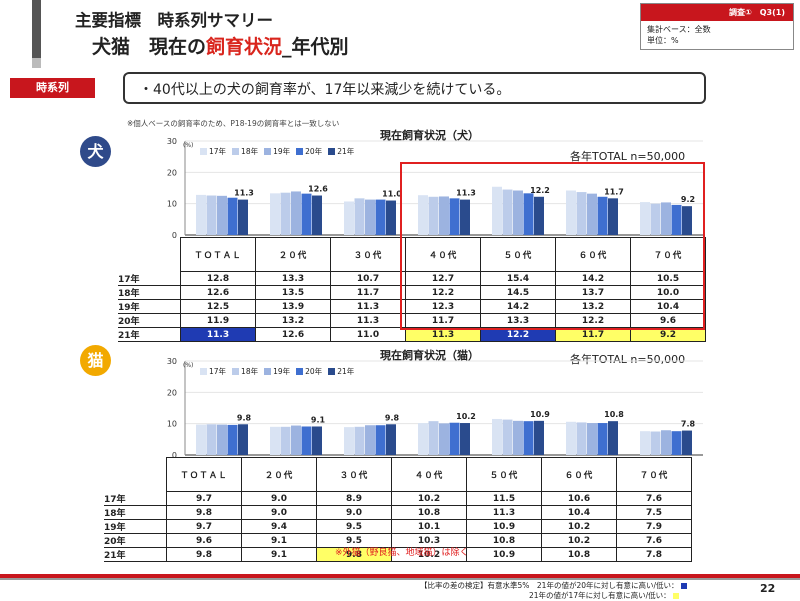 This screenshot has height=601, width=800. I want to click on data-label: 10.9, so click(540, 414).